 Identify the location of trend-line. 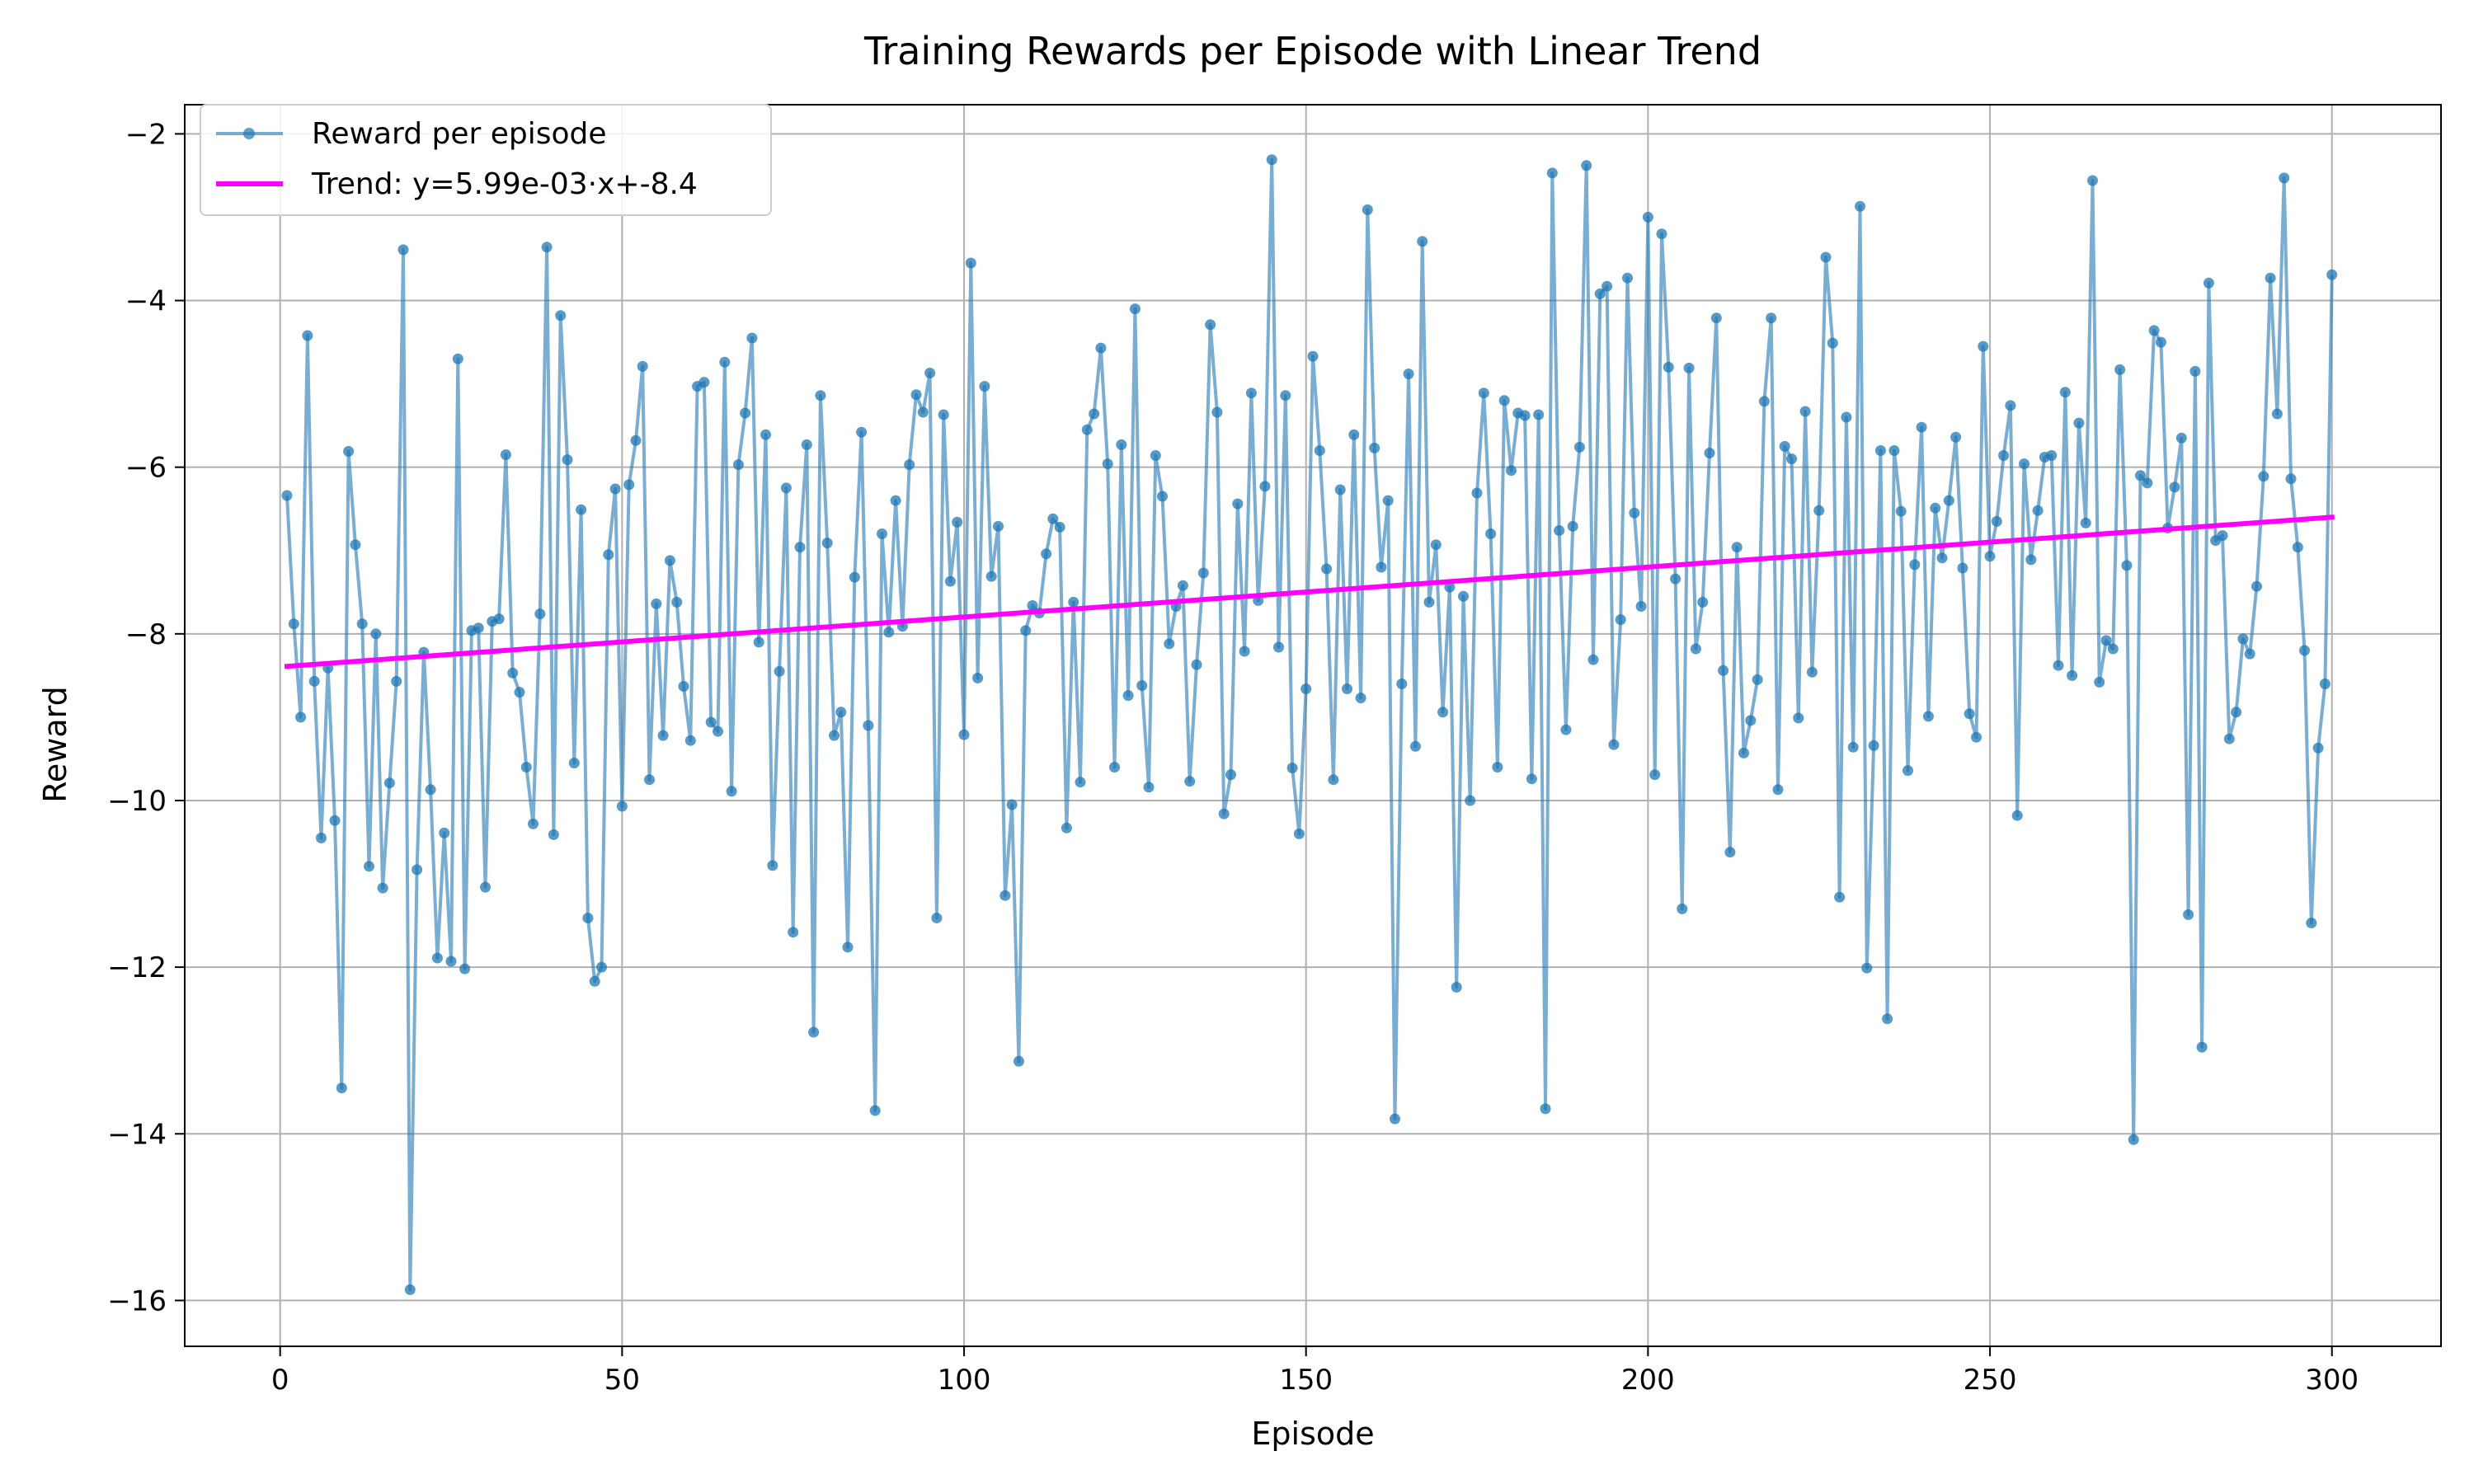
(1309, 591).